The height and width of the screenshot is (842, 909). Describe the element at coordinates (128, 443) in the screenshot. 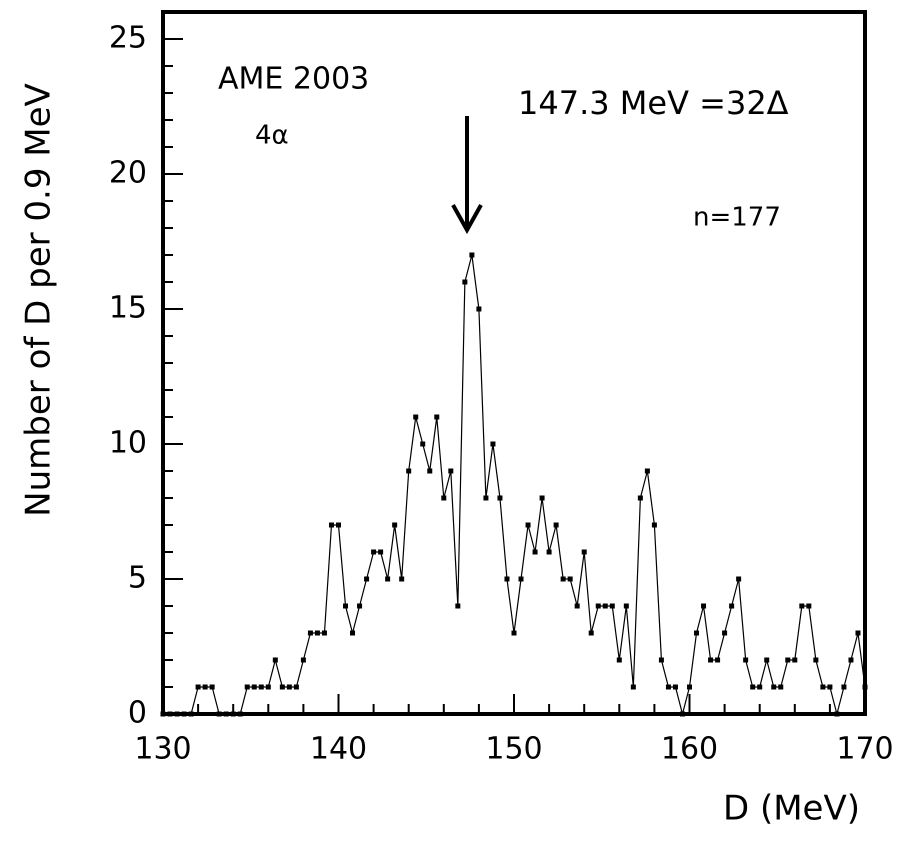

I see `y-tick-label: 10` at that location.